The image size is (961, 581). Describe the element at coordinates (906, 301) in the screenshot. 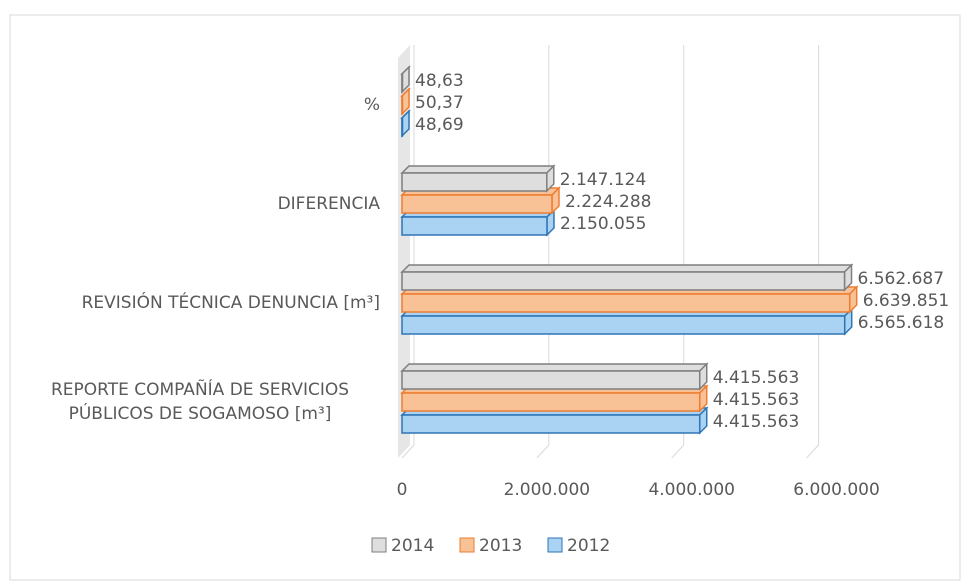

I see `value-label: 6.639.851` at that location.